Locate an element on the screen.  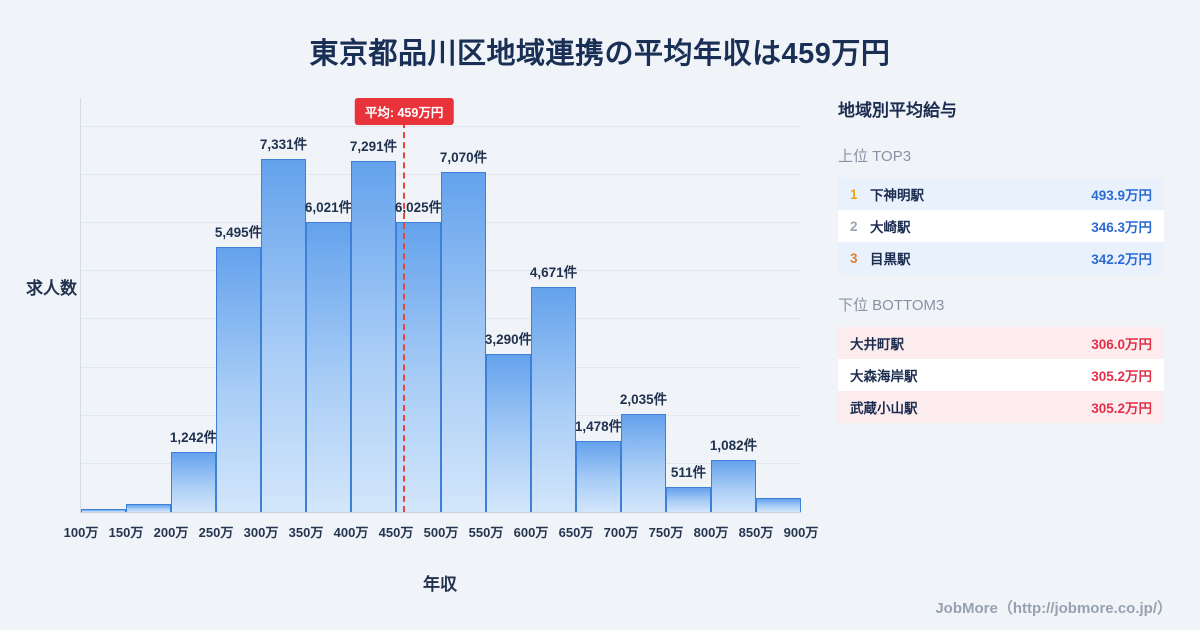
bar-value-label: 6,021件 is located at coordinates (328, 207).